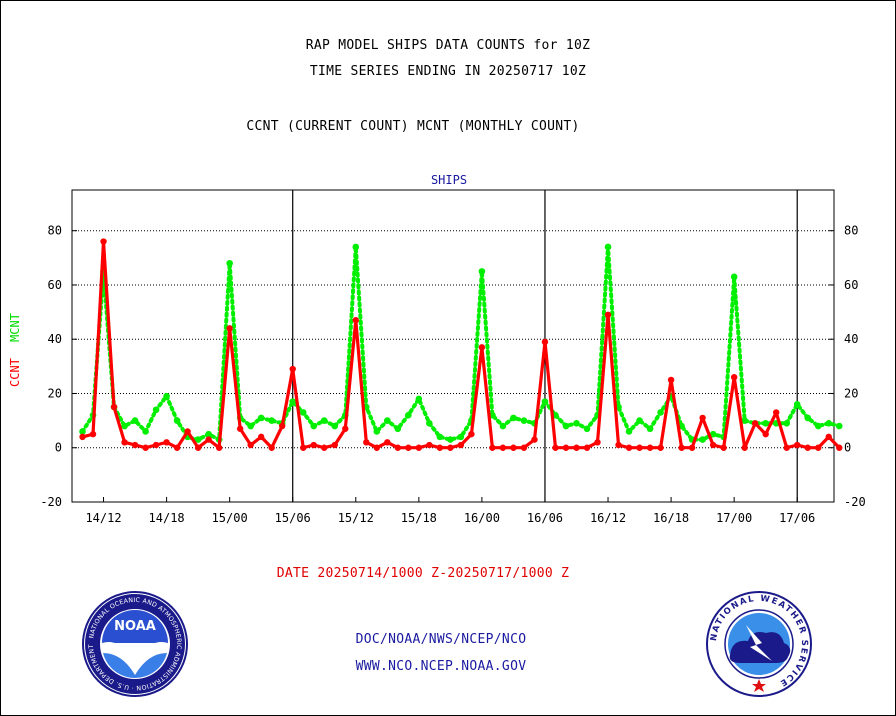  What do you see at coordinates (15, 327) in the screenshot?
I see `ylabel-mcnt: MCNT` at bounding box center [15, 327].